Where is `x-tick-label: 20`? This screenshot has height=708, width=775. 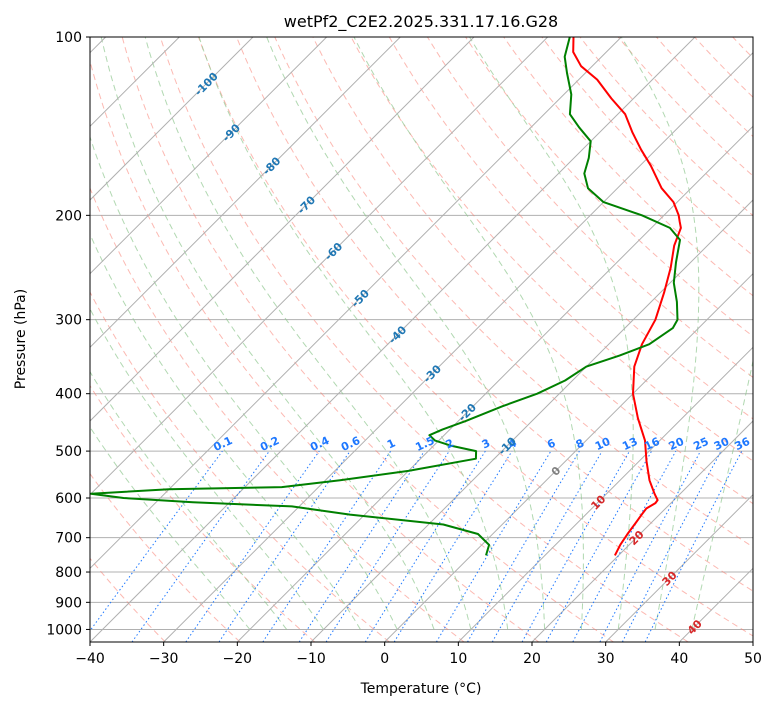
x-tick-label: 20 is located at coordinates (532, 659).